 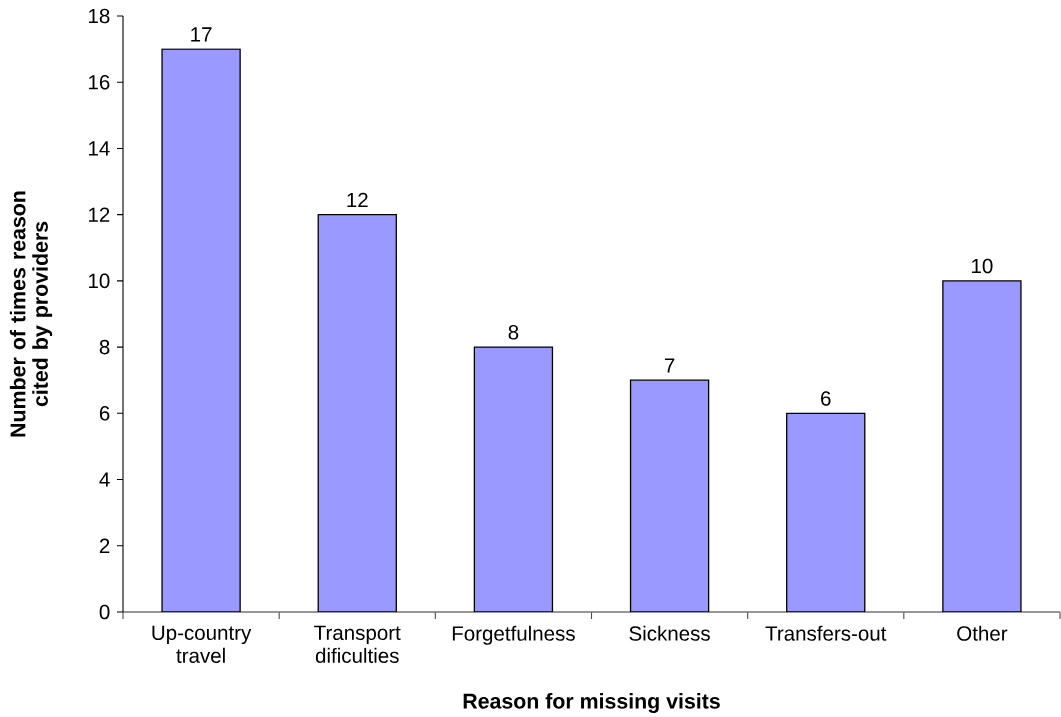 What do you see at coordinates (826, 398) in the screenshot?
I see `data-label: 6` at bounding box center [826, 398].